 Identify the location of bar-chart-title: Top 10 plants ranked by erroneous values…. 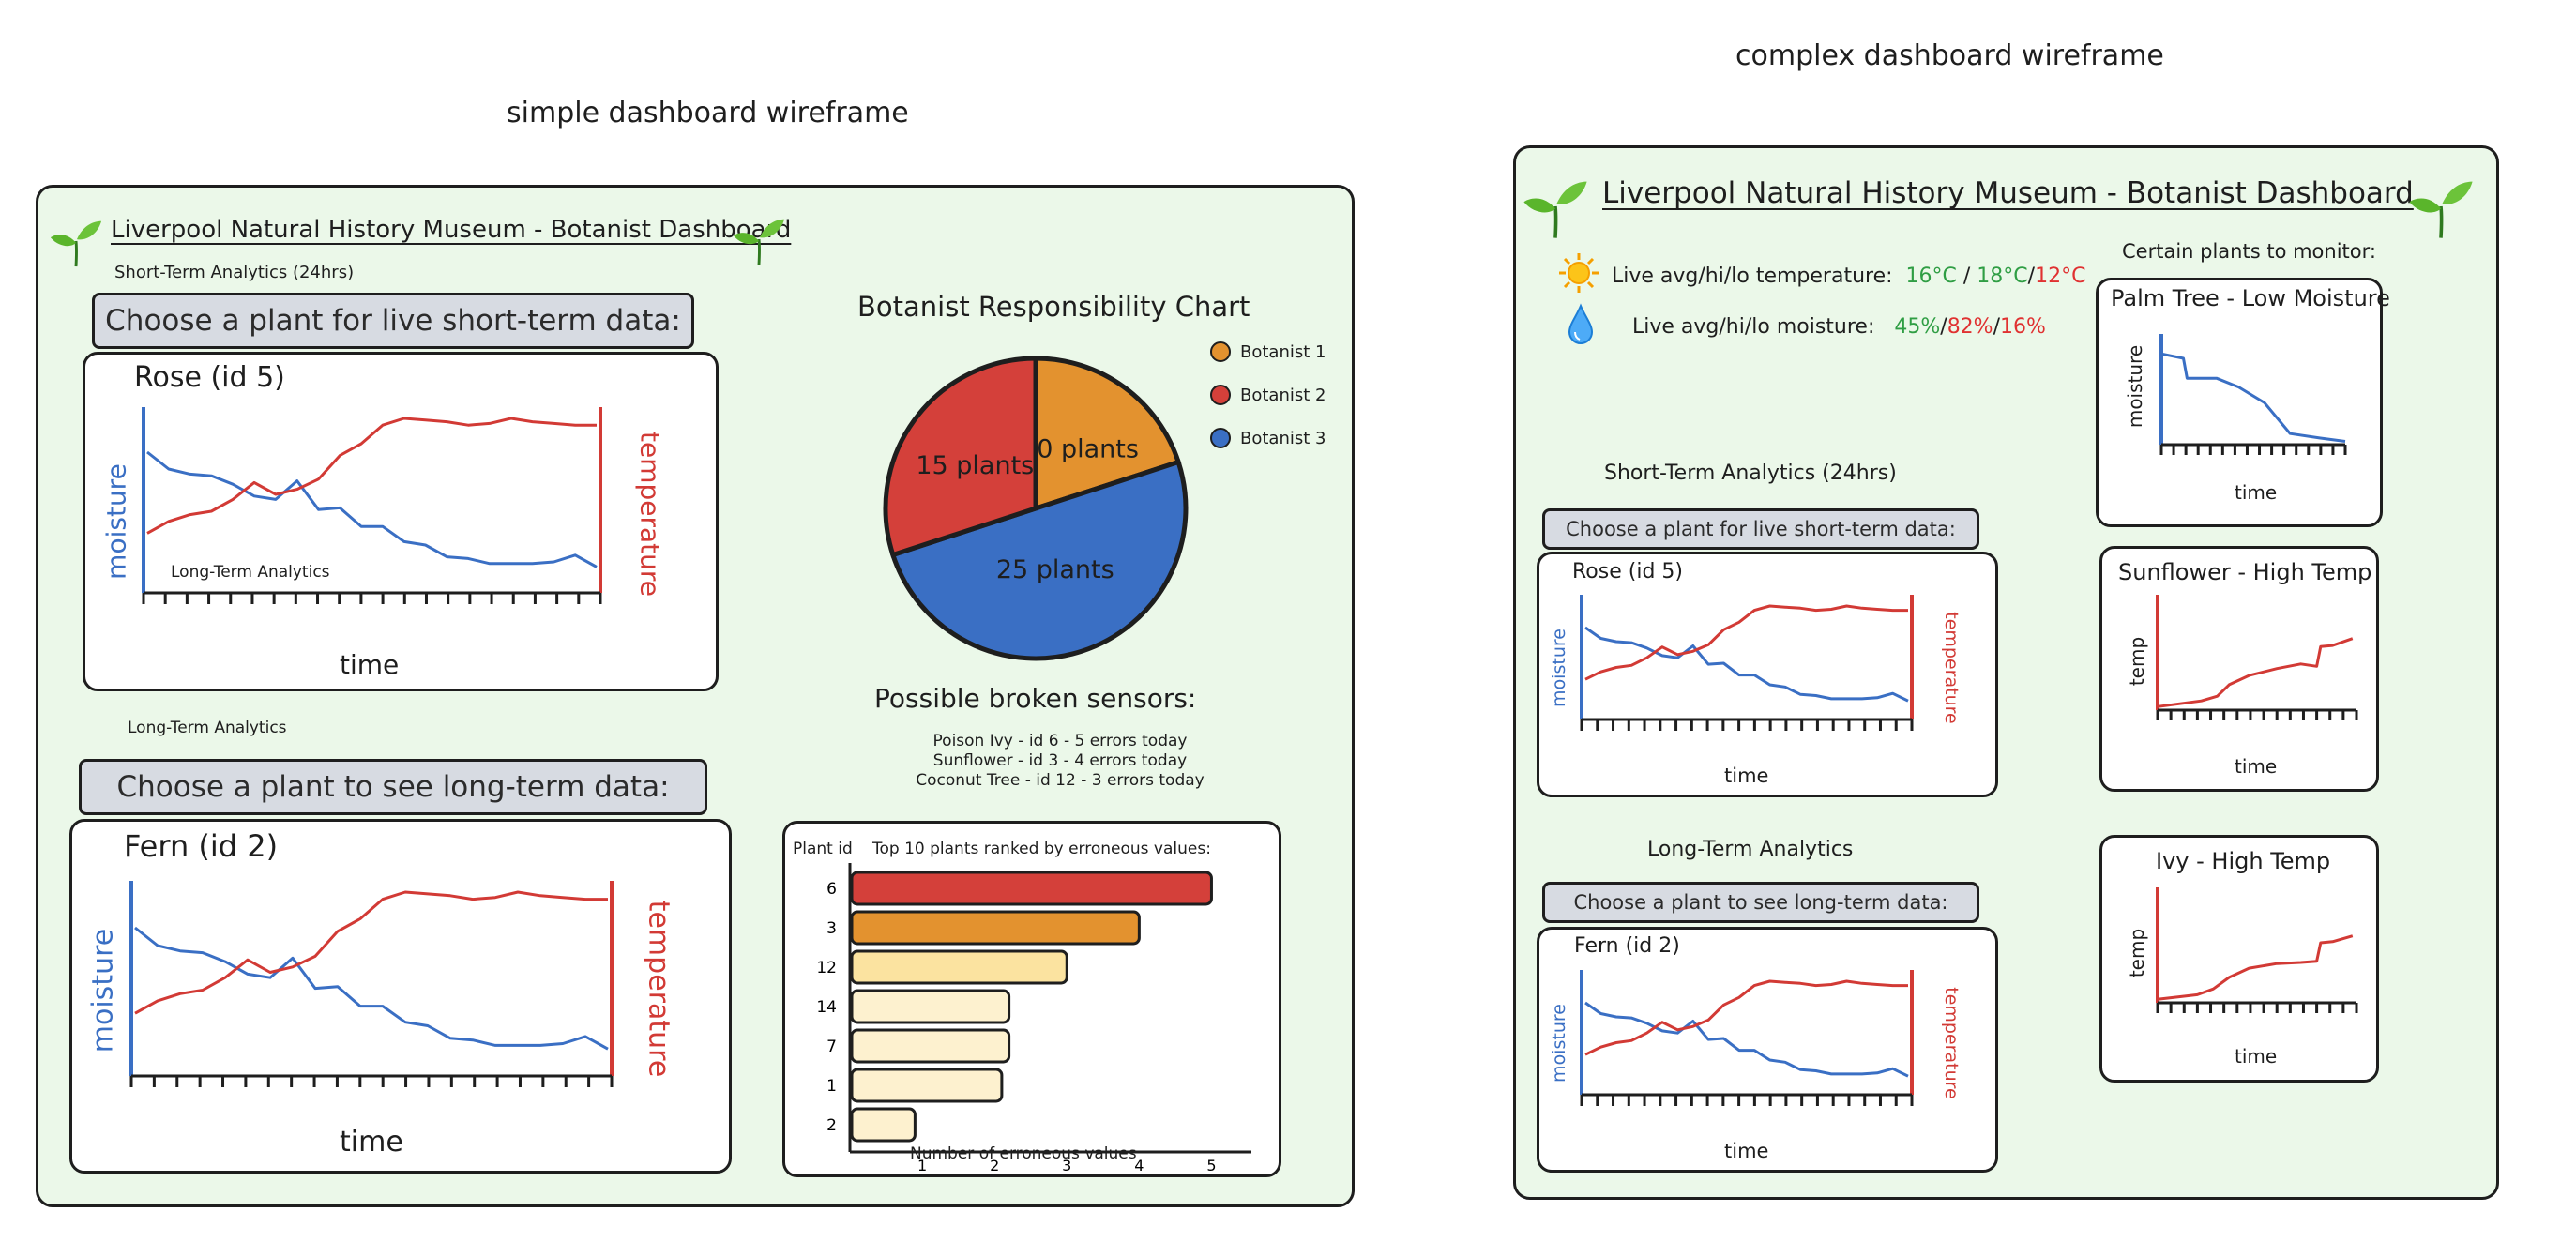
(1041, 849).